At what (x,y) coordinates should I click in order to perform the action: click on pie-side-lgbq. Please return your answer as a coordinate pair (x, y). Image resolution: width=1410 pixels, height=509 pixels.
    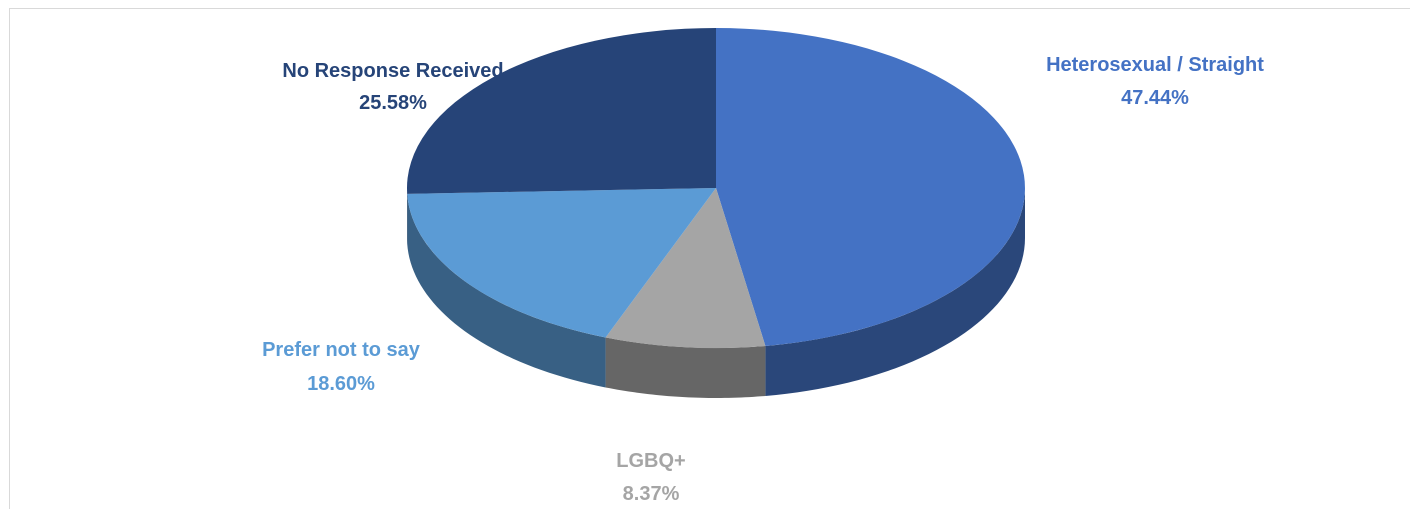
    Looking at the image, I should click on (685, 367).